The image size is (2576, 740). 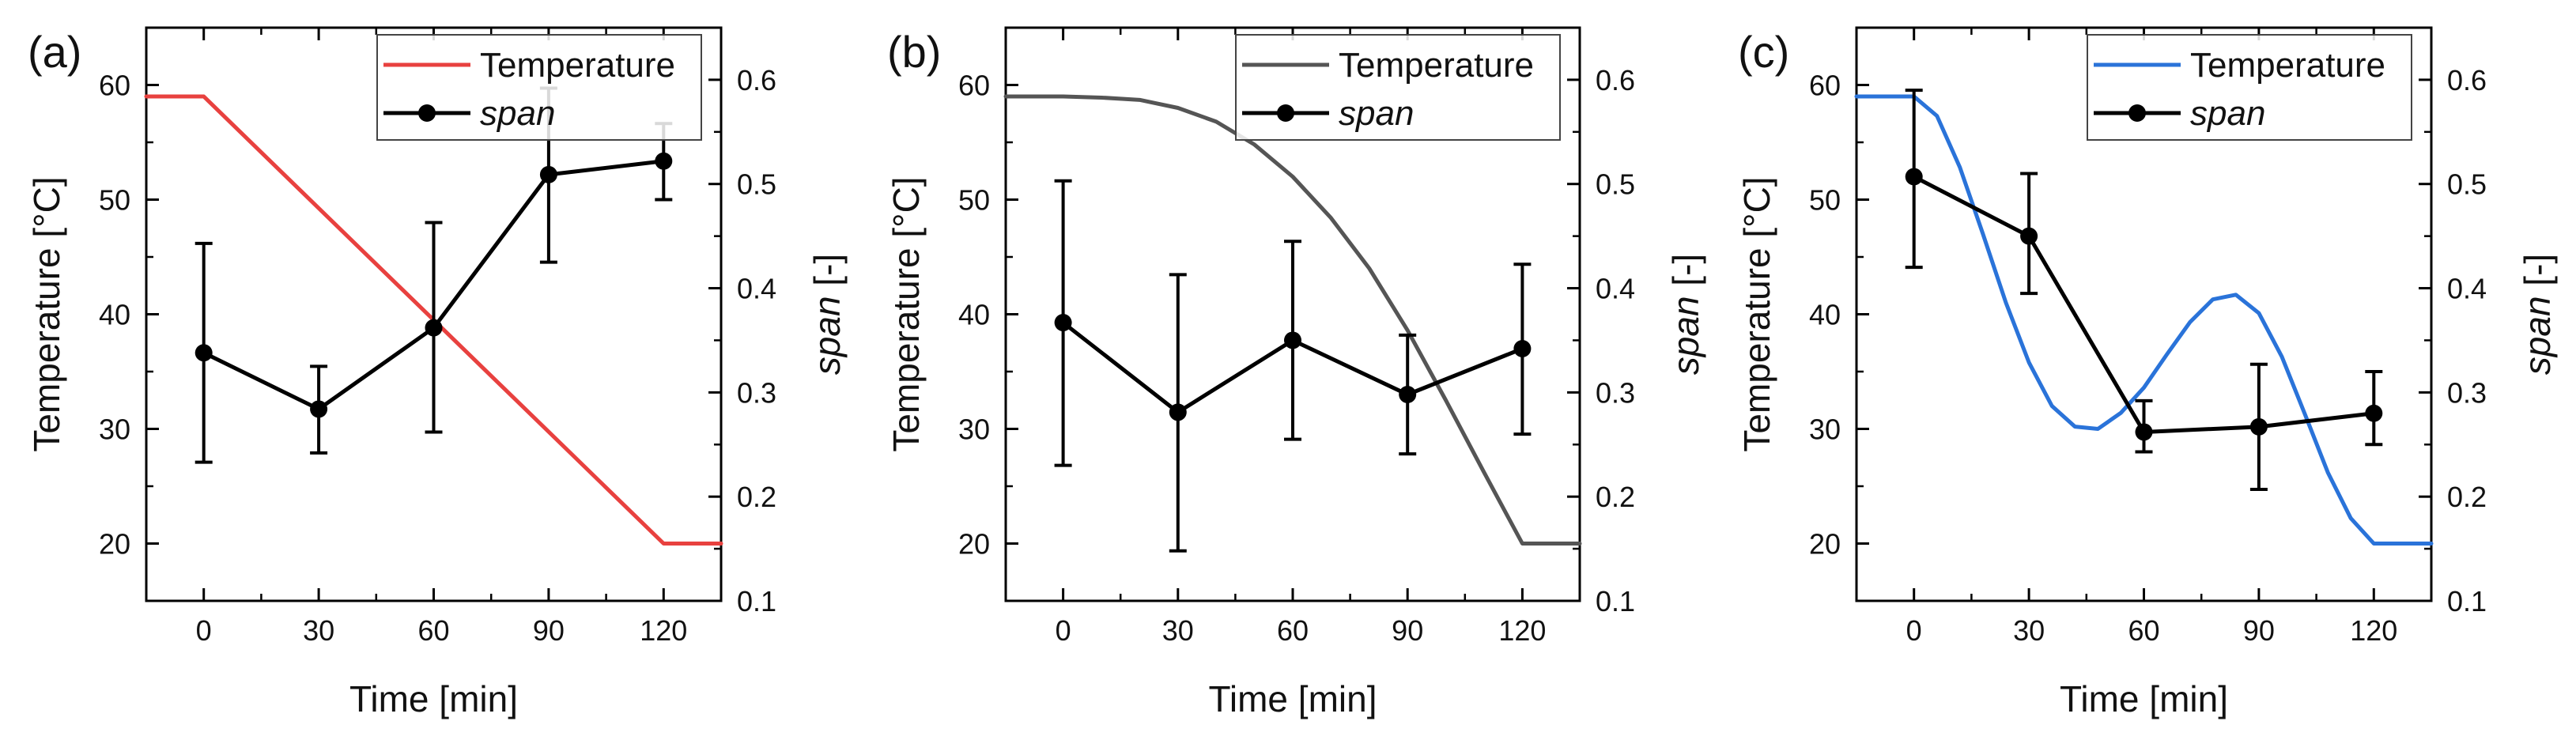 What do you see at coordinates (1763, 52) in the screenshot?
I see `panel-label: (c)` at bounding box center [1763, 52].